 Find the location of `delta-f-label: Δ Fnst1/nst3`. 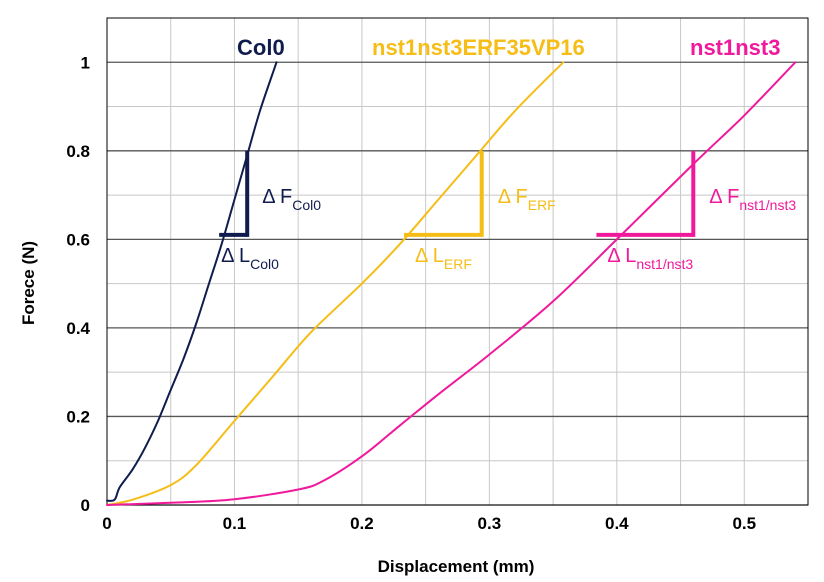

delta-f-label: Δ Fnst1/nst3 is located at coordinates (752, 199).